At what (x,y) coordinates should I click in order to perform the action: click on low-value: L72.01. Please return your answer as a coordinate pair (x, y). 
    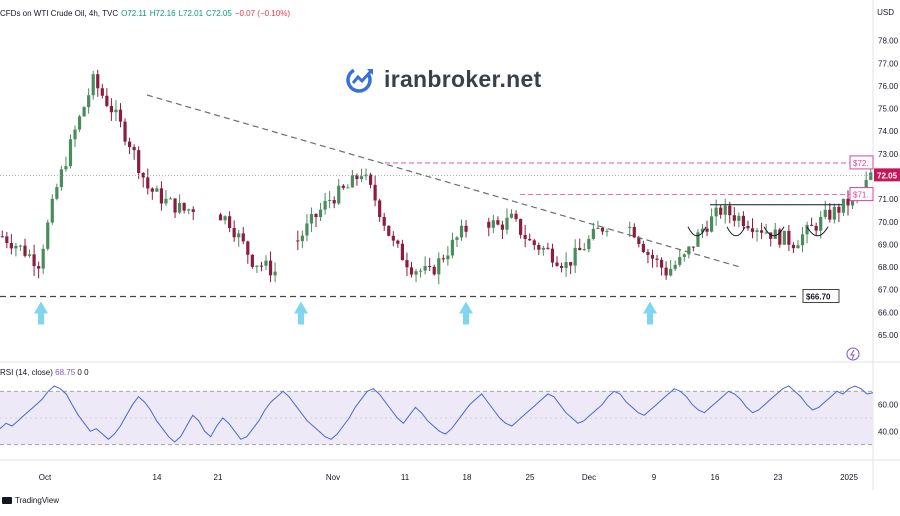
    Looking at the image, I should click on (191, 13).